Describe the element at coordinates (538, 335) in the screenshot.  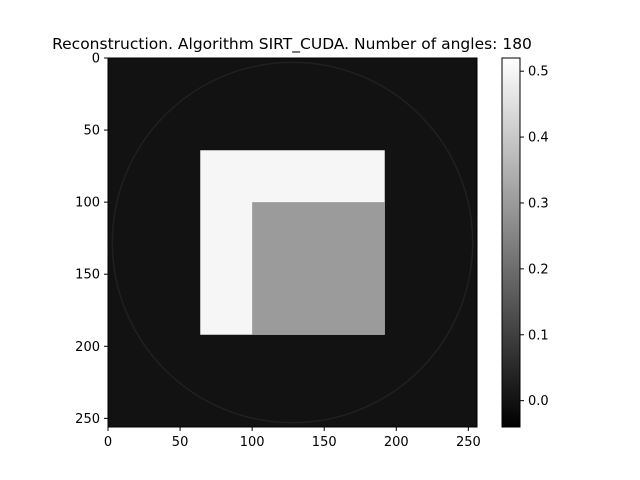
I see `colorbar-tick-label: 0.1` at that location.